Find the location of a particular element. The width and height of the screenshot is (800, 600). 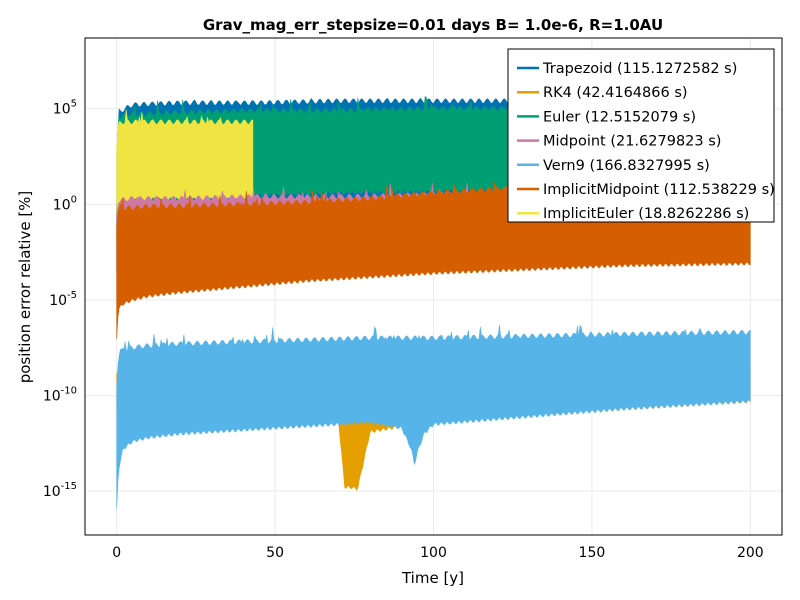

x-tick-label: 100 is located at coordinates (433, 553).